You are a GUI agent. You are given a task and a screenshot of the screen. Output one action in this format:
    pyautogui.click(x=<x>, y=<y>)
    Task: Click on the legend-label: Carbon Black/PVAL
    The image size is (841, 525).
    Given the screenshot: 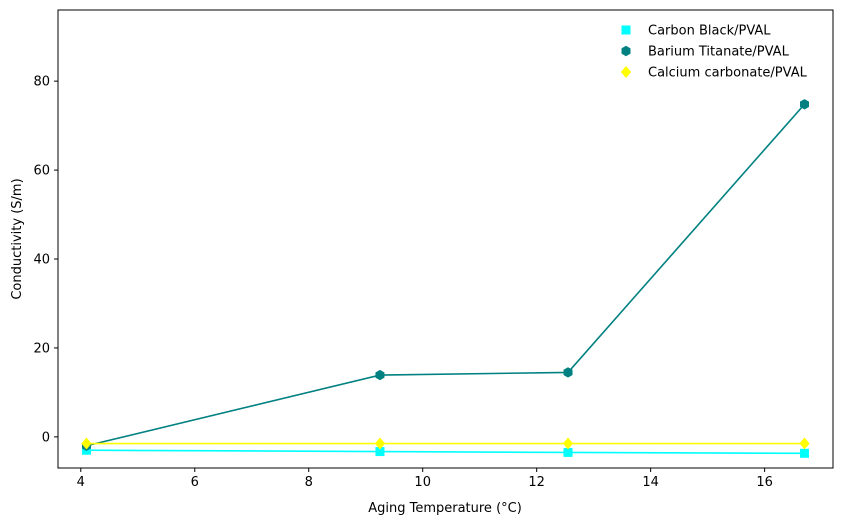 What is the action you would take?
    pyautogui.click(x=709, y=31)
    